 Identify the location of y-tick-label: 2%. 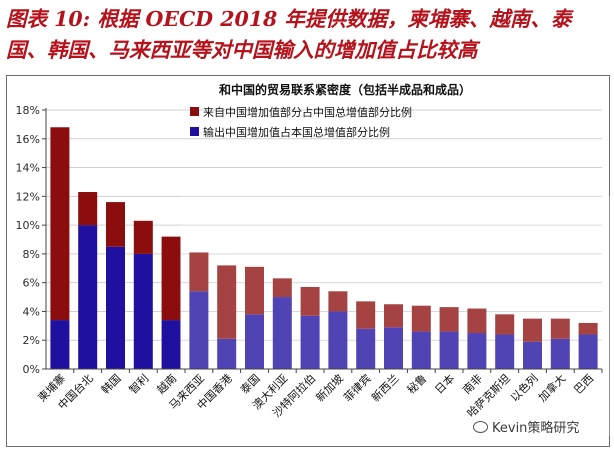
(31, 340).